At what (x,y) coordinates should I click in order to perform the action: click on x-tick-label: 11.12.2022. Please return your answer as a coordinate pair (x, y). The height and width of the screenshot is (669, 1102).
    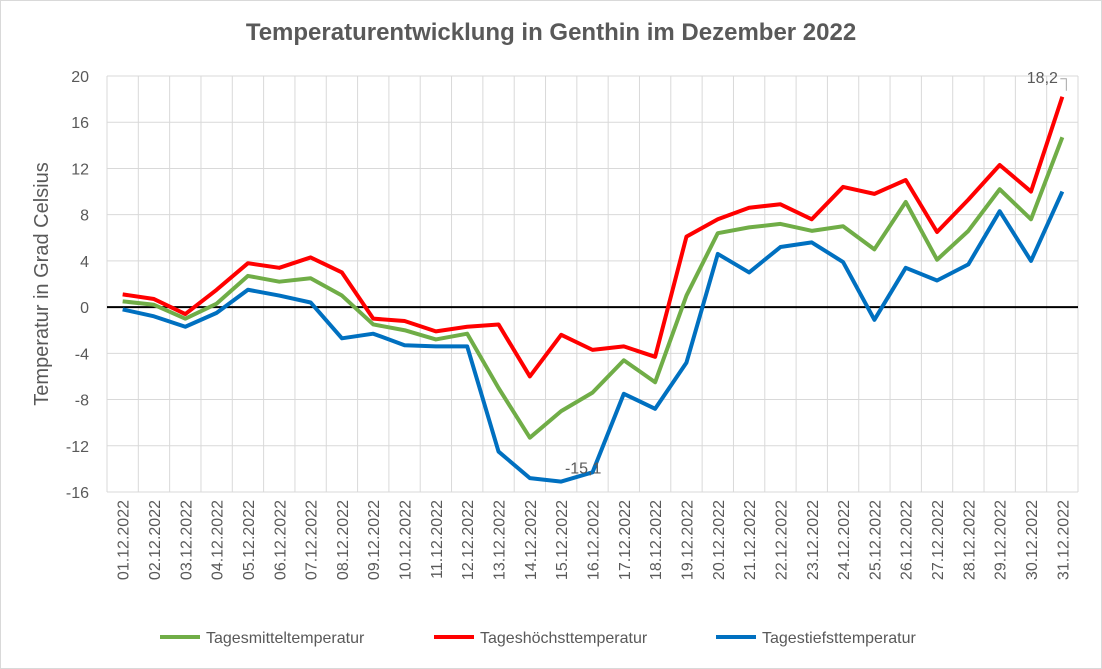
    Looking at the image, I should click on (437, 539).